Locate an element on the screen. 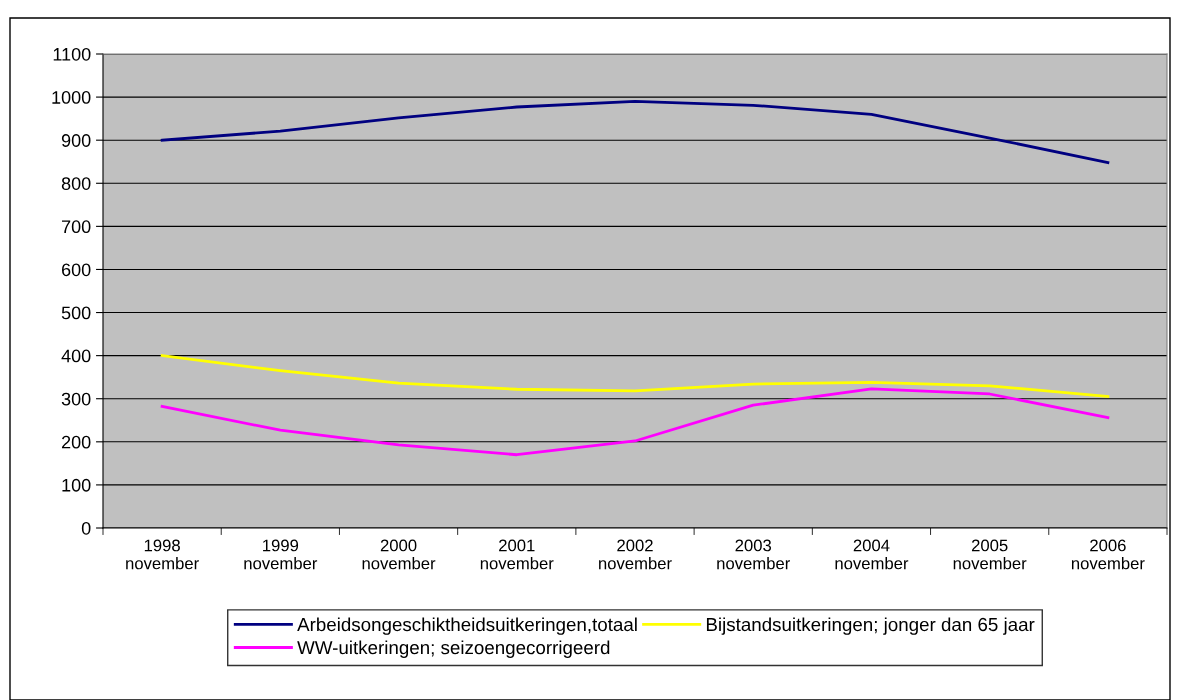 The height and width of the screenshot is (700, 1179). y-tick-label: 800 is located at coordinates (76, 183).